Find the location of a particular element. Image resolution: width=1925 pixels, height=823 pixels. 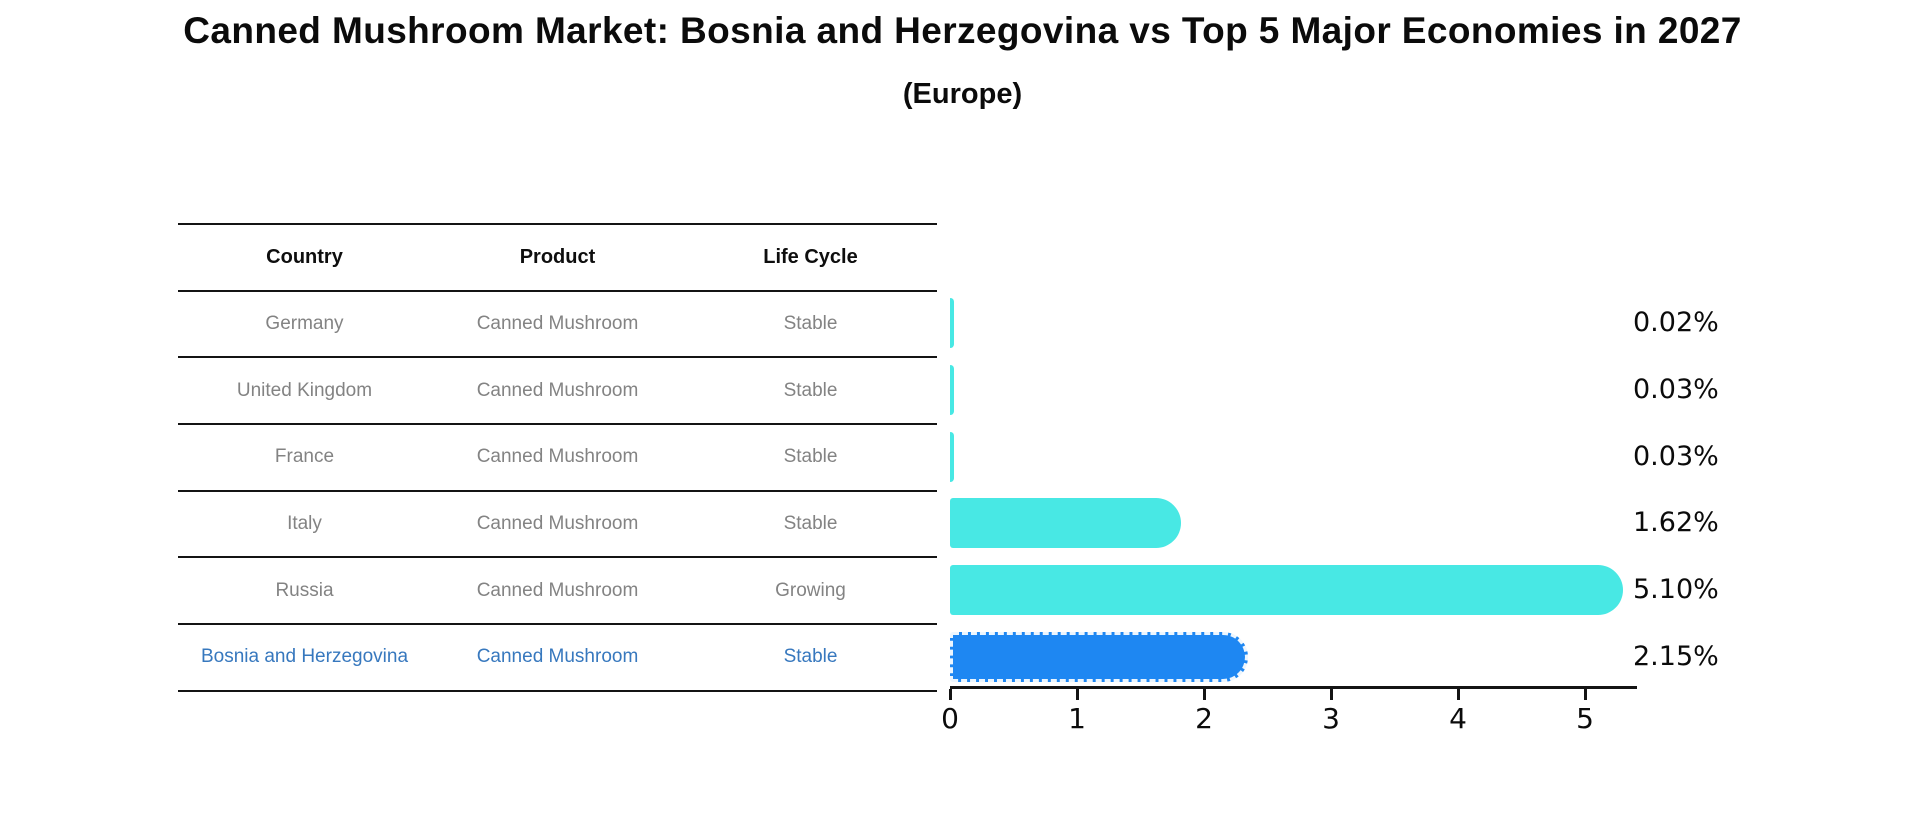

table-row-3: Italy Canned Mushroom Stable is located at coordinates (557, 525).